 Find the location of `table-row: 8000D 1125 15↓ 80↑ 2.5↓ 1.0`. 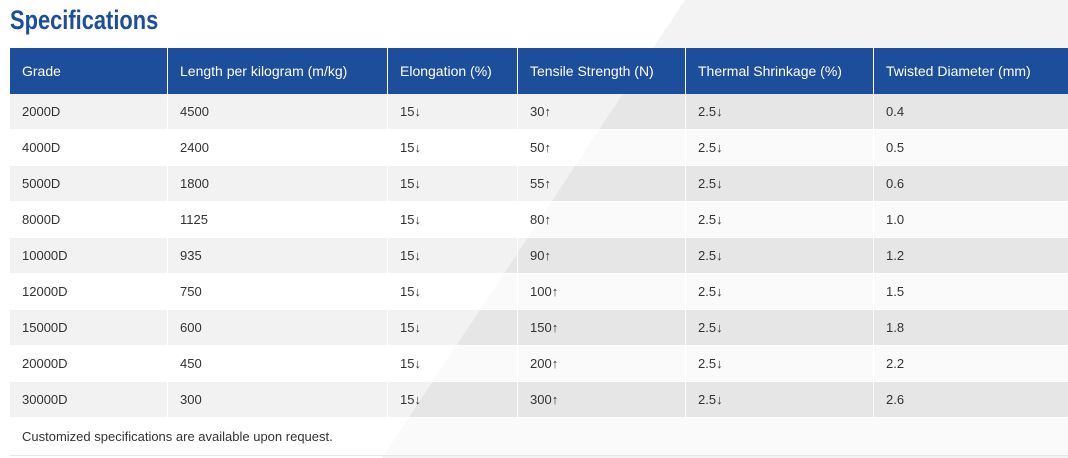

table-row: 8000D 1125 15↓ 80↑ 2.5↓ 1.0 is located at coordinates (539, 220).